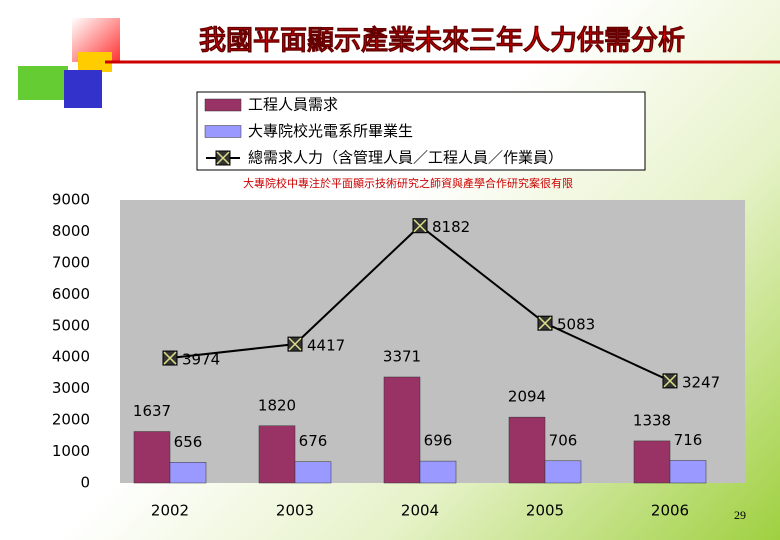 This screenshot has width=780, height=540. What do you see at coordinates (576, 325) in the screenshot?
I see `data-label: 5083` at bounding box center [576, 325].